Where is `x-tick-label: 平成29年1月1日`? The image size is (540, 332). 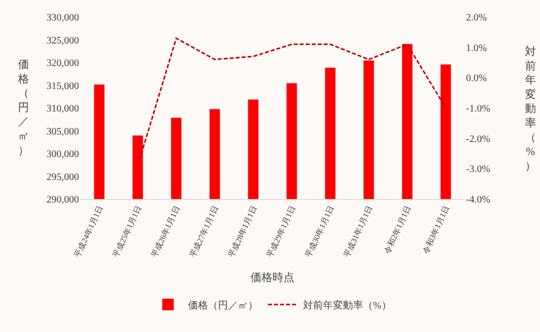 x-tick-label: 平成29年1月1日 is located at coordinates (281, 231).